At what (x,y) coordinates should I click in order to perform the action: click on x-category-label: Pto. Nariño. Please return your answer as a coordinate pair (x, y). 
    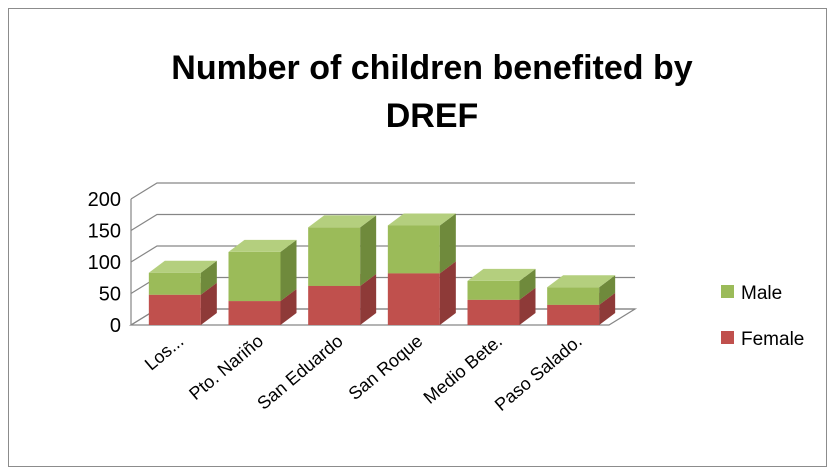
    Looking at the image, I should click on (226, 367).